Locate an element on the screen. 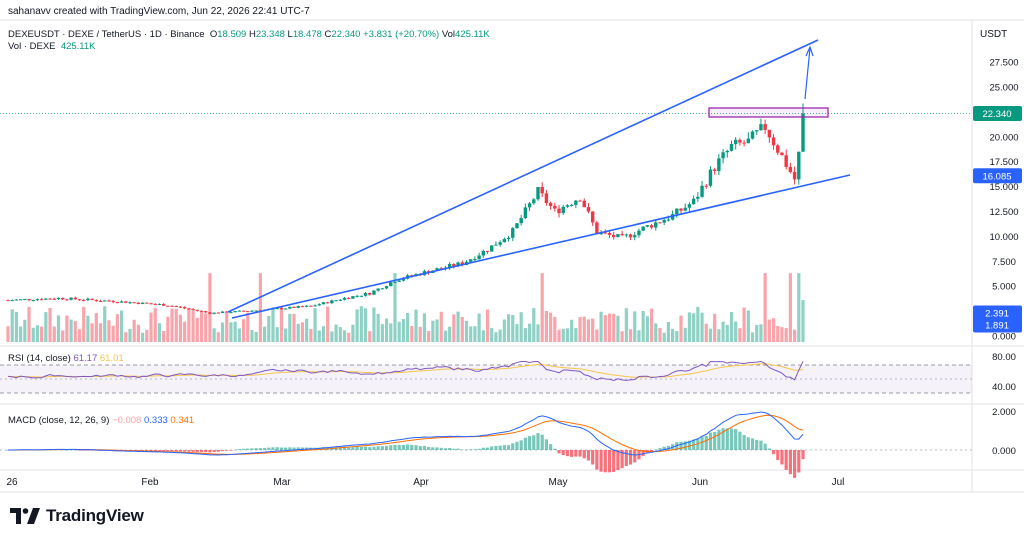 The height and width of the screenshot is (537, 1024). price-tick-label: 0.000 is located at coordinates (1004, 337).